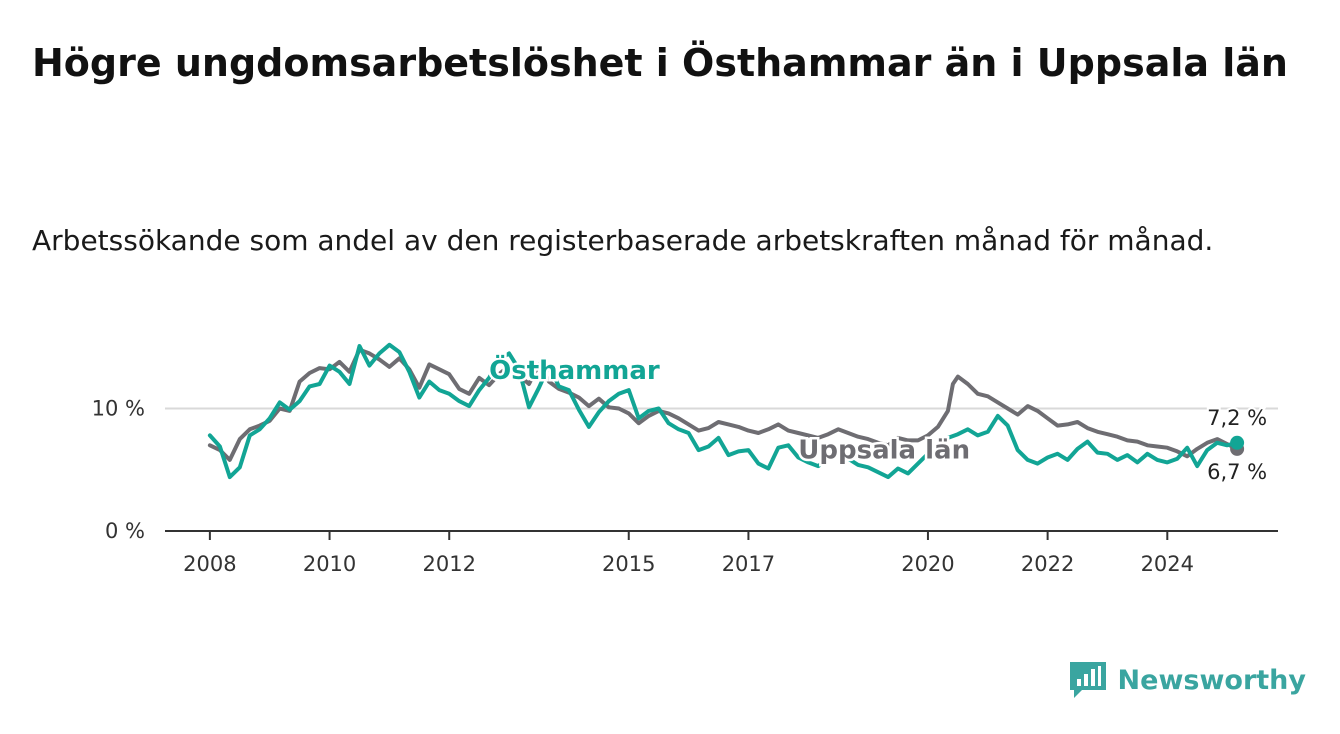  Describe the element at coordinates (125, 531) in the screenshot. I see `y-tick-label: 0 %` at that location.